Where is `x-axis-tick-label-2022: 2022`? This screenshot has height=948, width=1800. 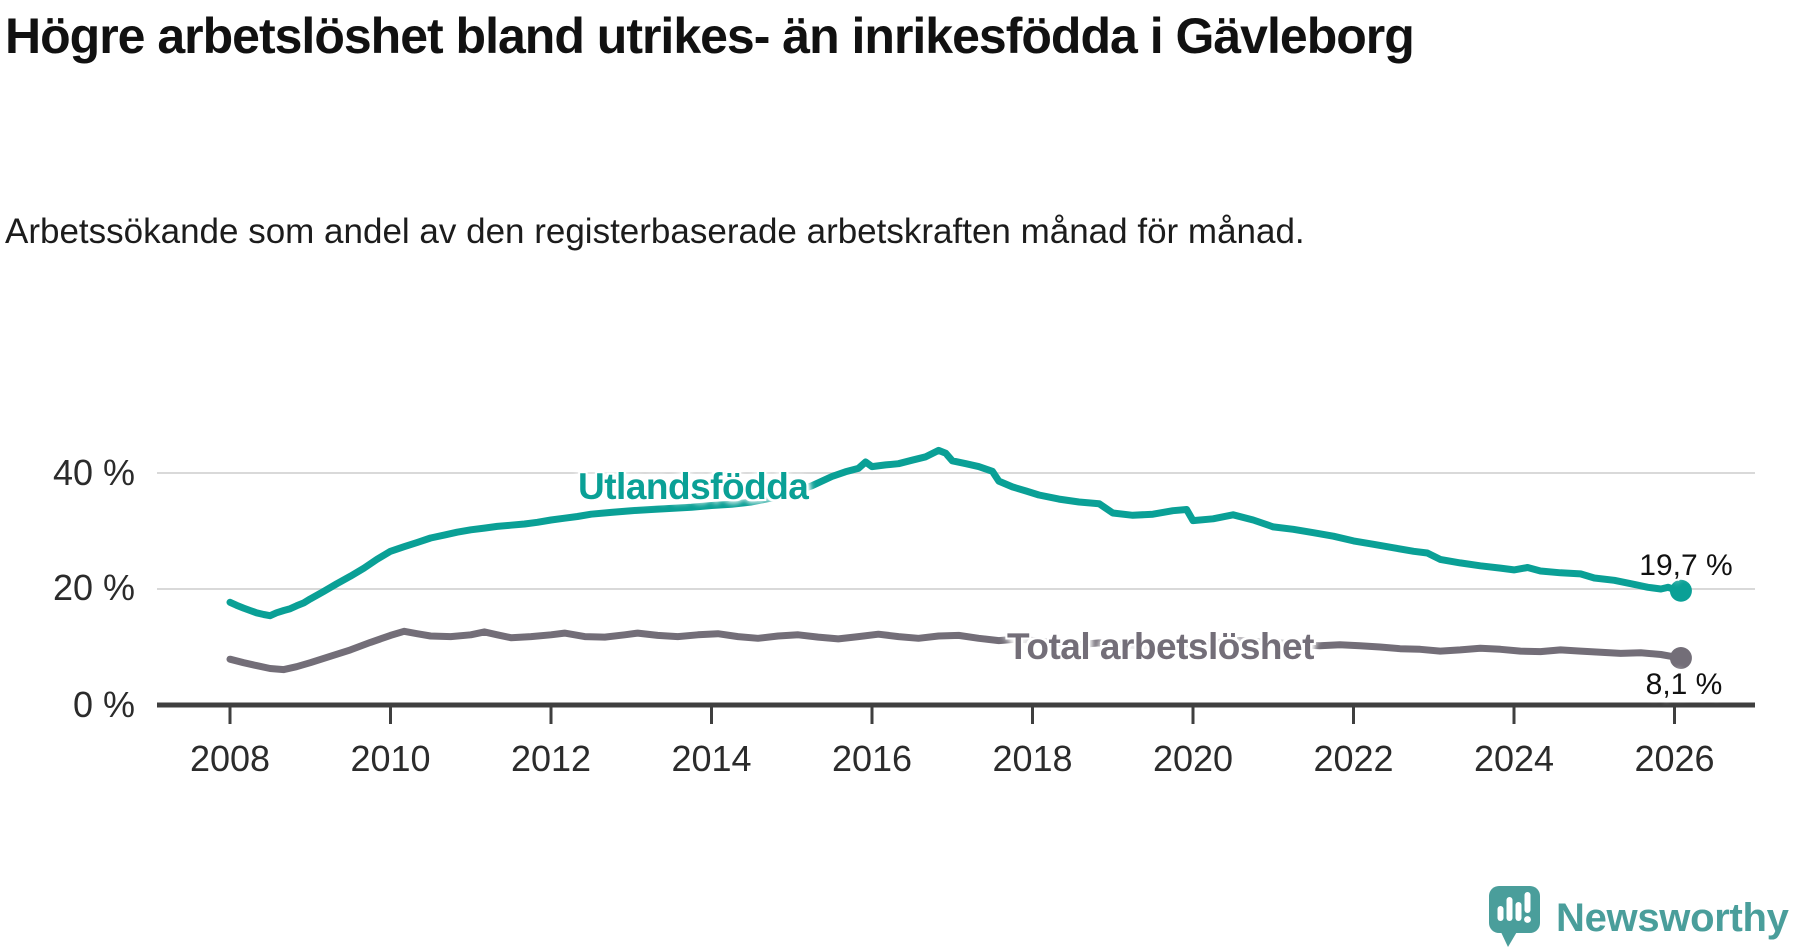
x-axis-tick-label-2022: 2022 is located at coordinates (1353, 758).